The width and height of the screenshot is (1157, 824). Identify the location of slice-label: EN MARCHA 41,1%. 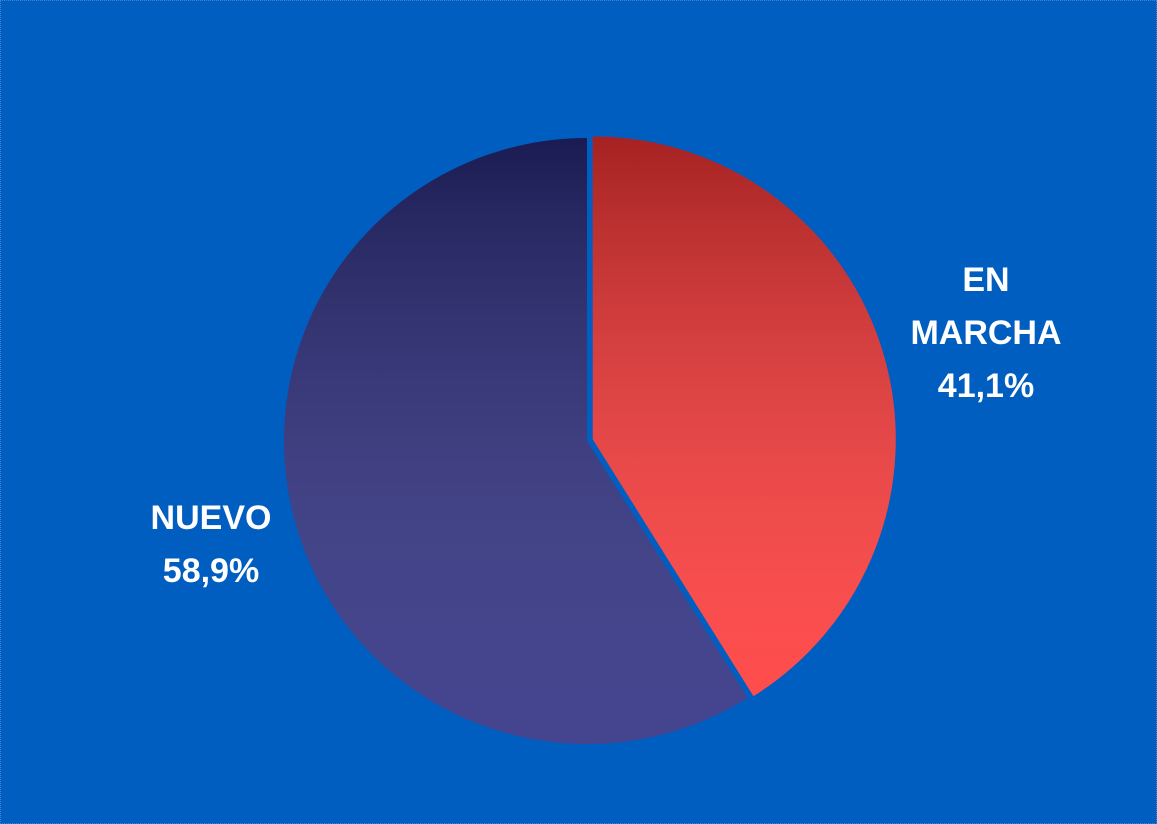
(986, 333).